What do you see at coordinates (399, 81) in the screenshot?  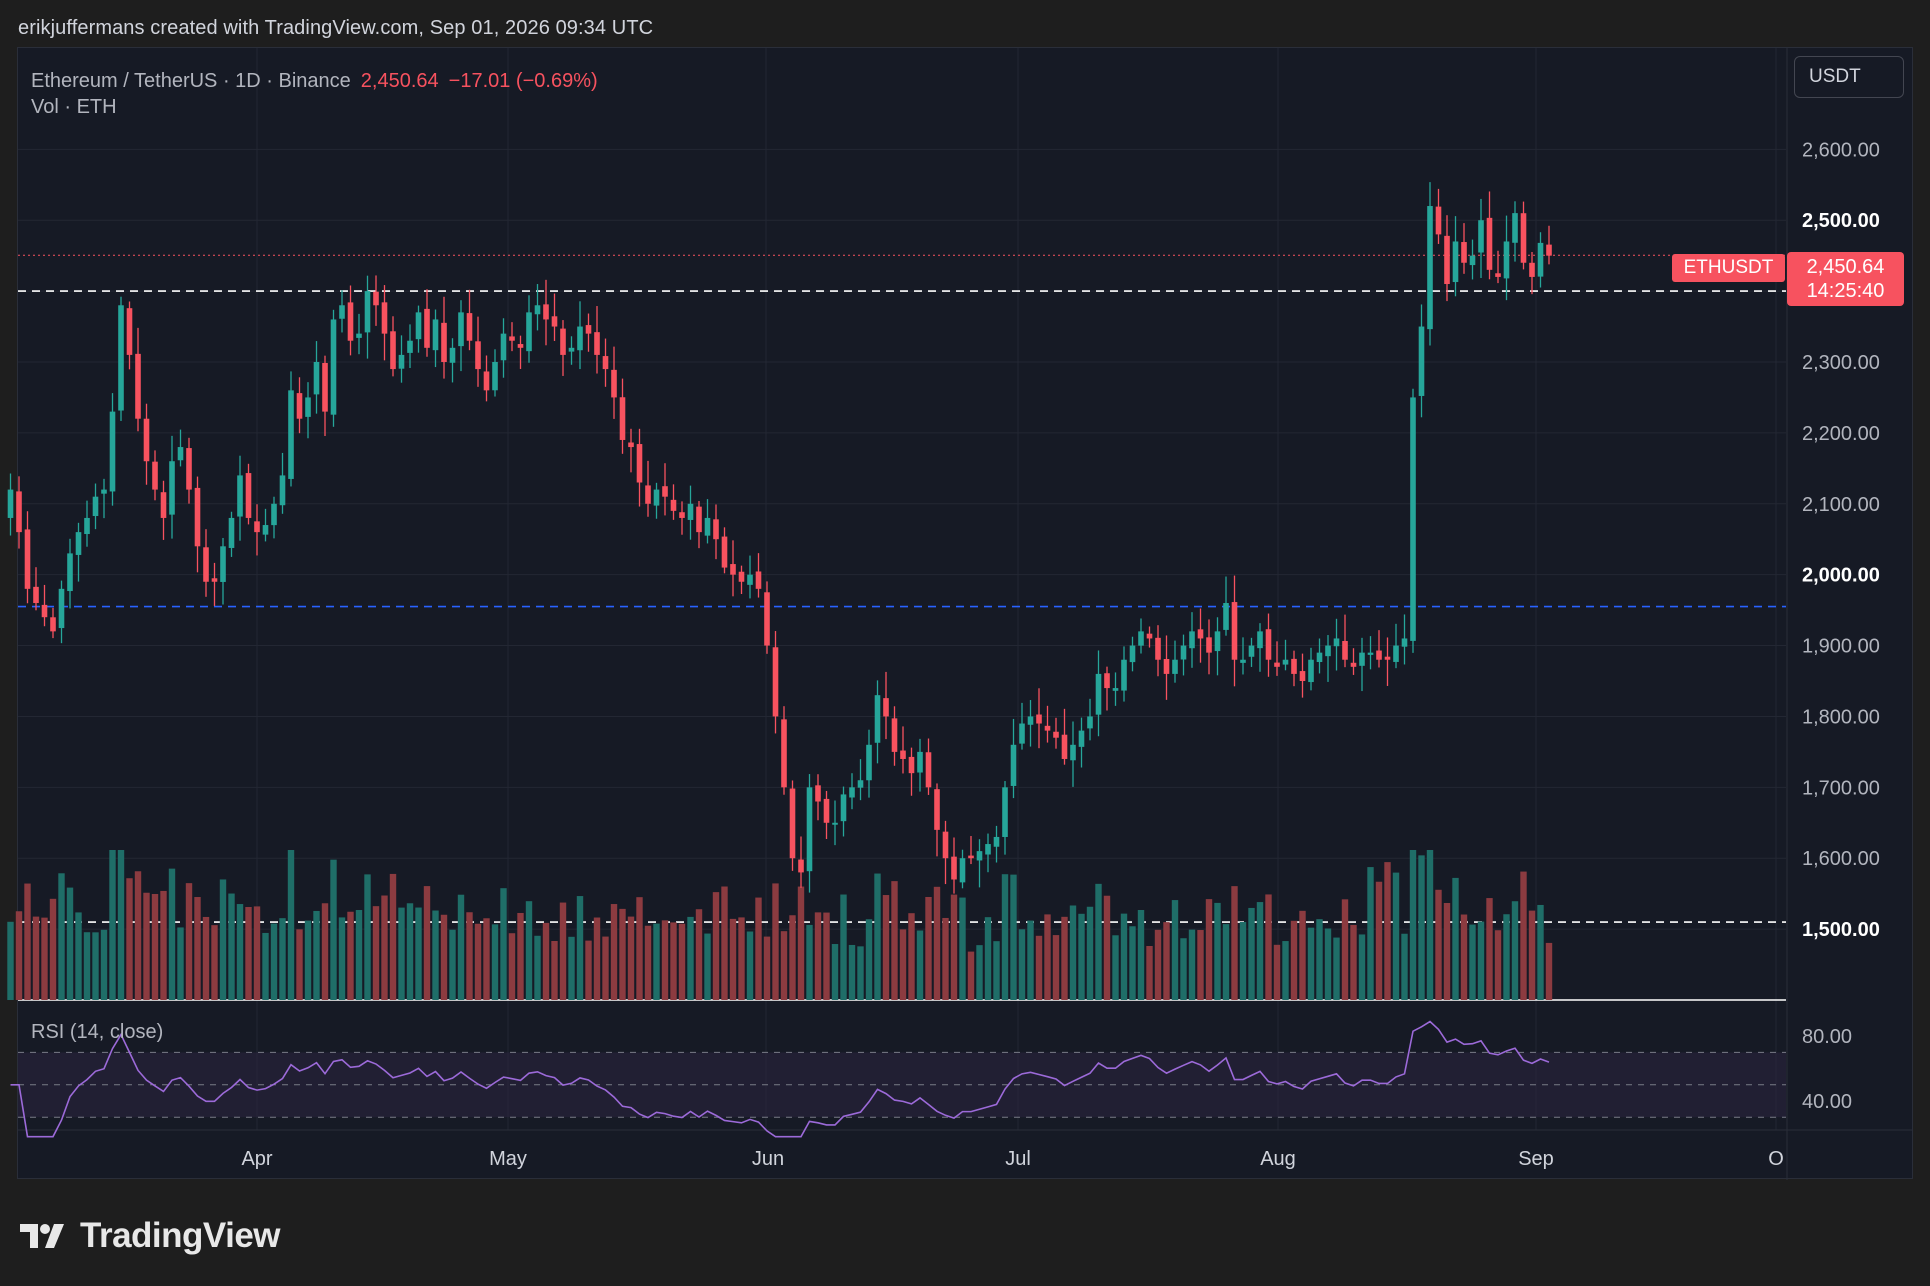 I see `last-price: 2,450.64` at bounding box center [399, 81].